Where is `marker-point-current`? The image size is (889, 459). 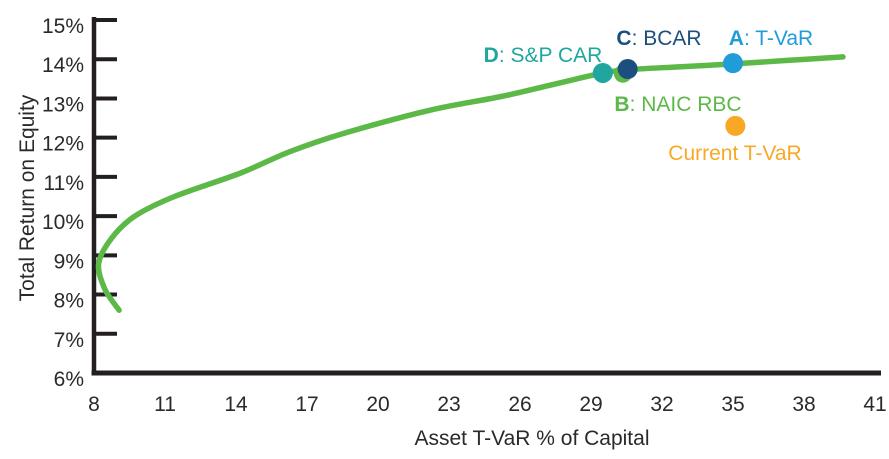 marker-point-current is located at coordinates (735, 125).